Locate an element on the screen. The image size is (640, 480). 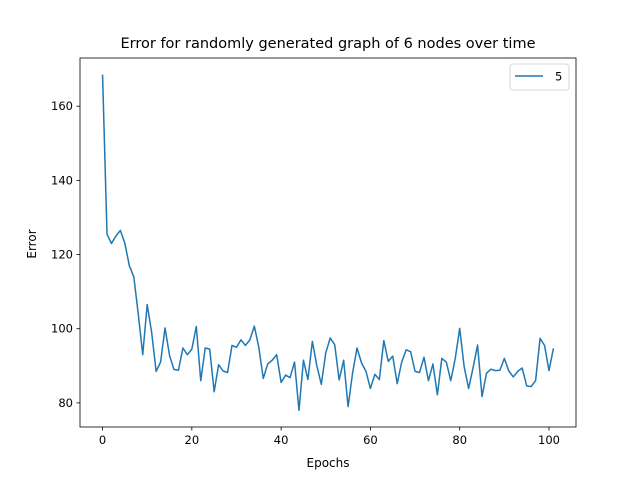
y-tick-label: 160 is located at coordinates (62, 106).